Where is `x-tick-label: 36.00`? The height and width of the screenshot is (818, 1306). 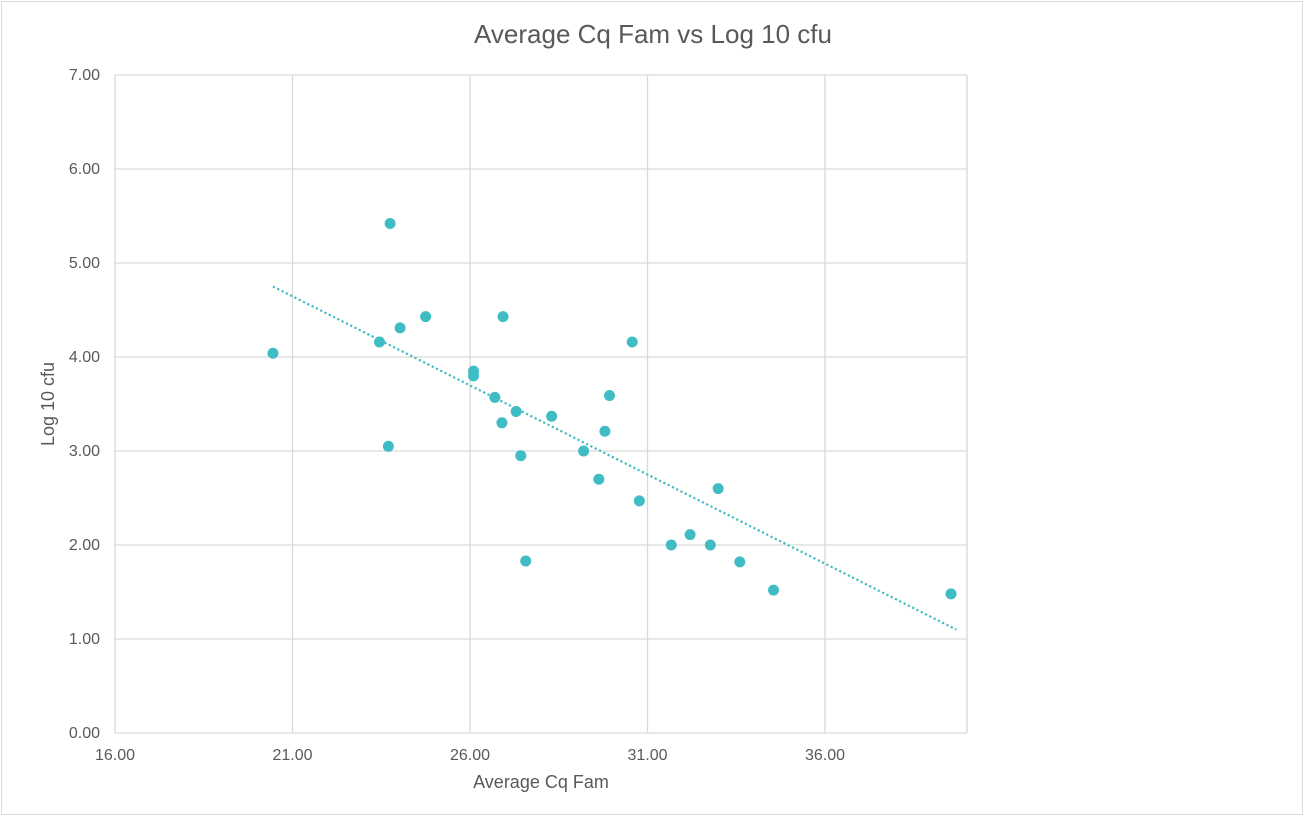
x-tick-label: 36.00 is located at coordinates (825, 755).